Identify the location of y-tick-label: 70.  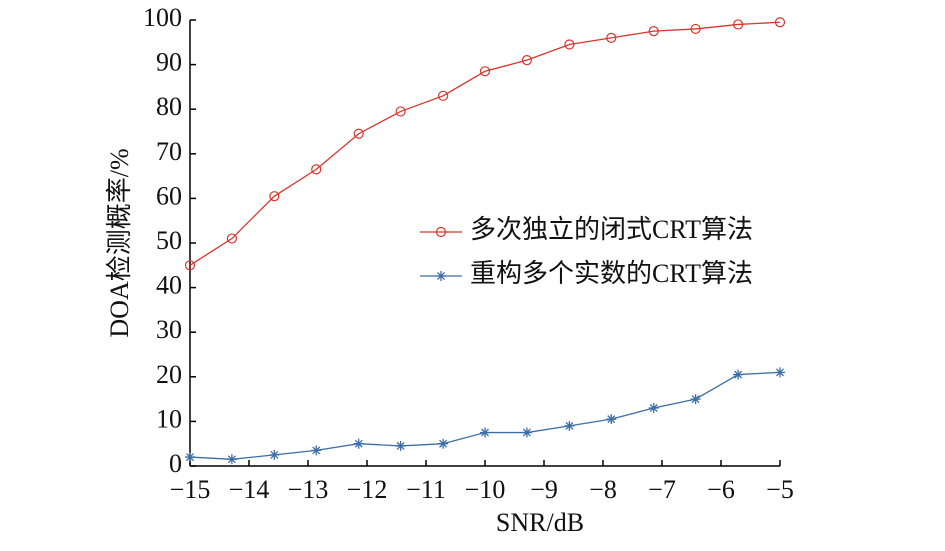
(169, 151).